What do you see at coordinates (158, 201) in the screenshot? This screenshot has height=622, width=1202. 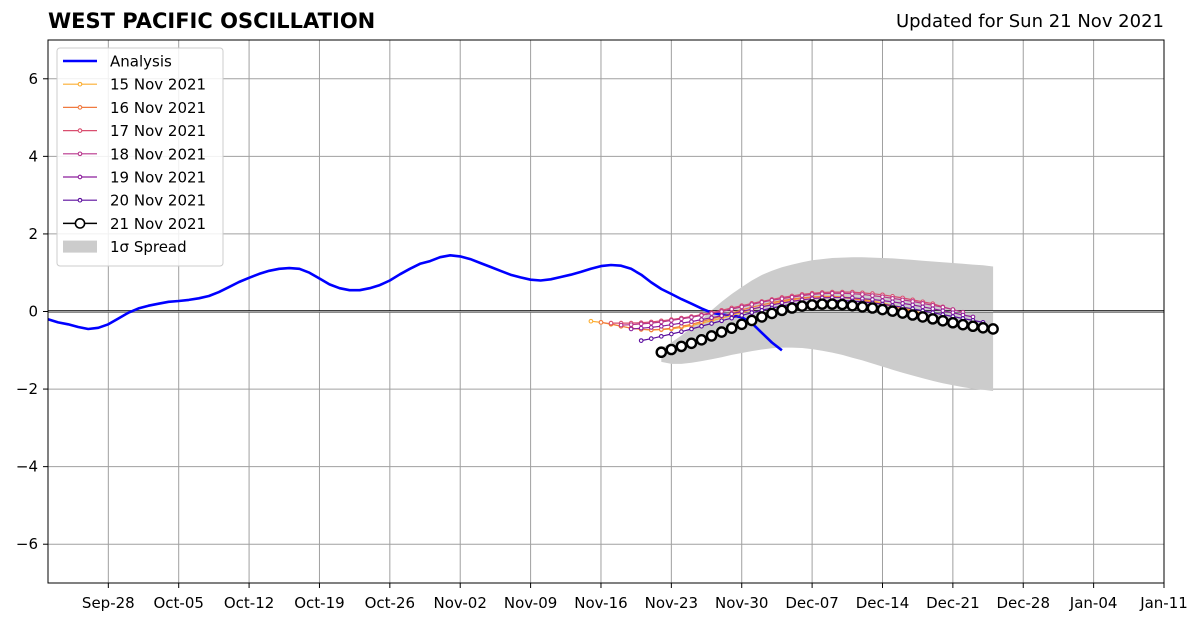 I see `legend-label: 20 Nov 2021` at bounding box center [158, 201].